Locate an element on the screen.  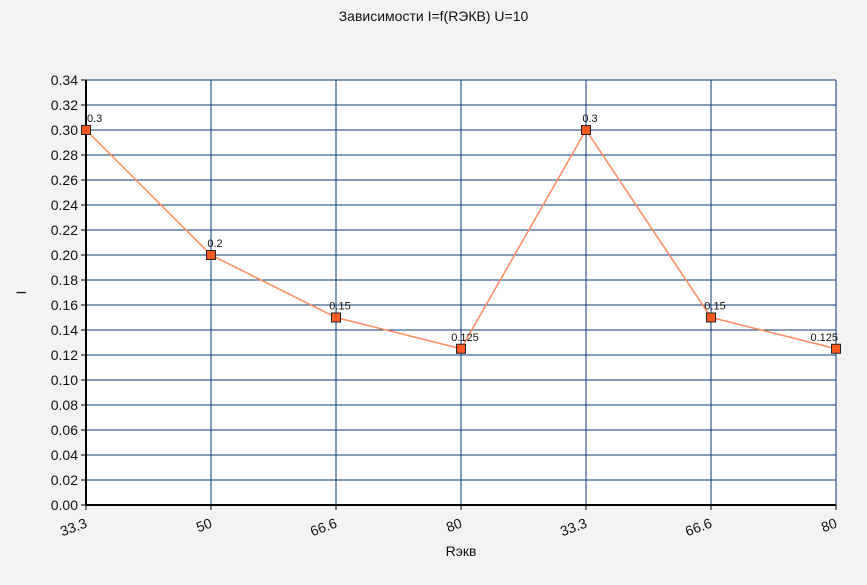
x-axis-label: Rэкв is located at coordinates (461, 551).